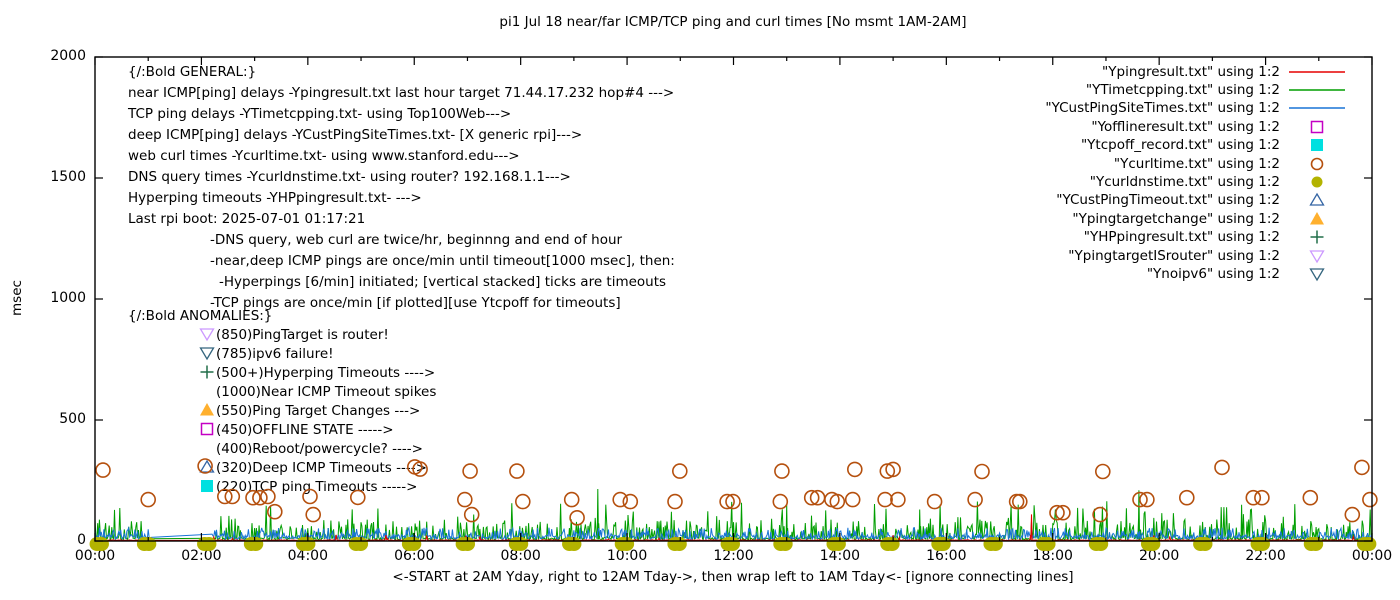 This screenshot has width=1400, height=600. What do you see at coordinates (1188, 71) in the screenshot?
I see `legend-row: "Ypingresult.txt" using 1:2` at bounding box center [1188, 71].